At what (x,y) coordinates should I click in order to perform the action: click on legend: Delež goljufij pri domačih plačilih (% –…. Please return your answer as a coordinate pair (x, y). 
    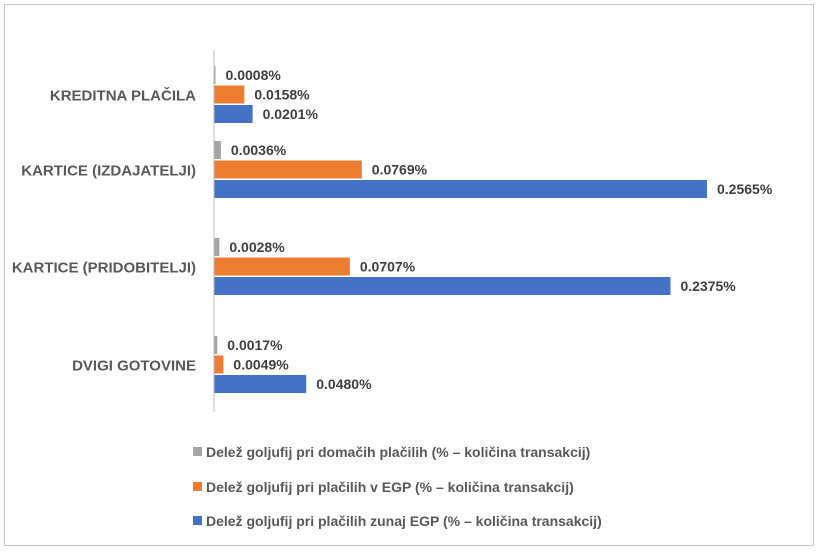
    Looking at the image, I should click on (397, 486).